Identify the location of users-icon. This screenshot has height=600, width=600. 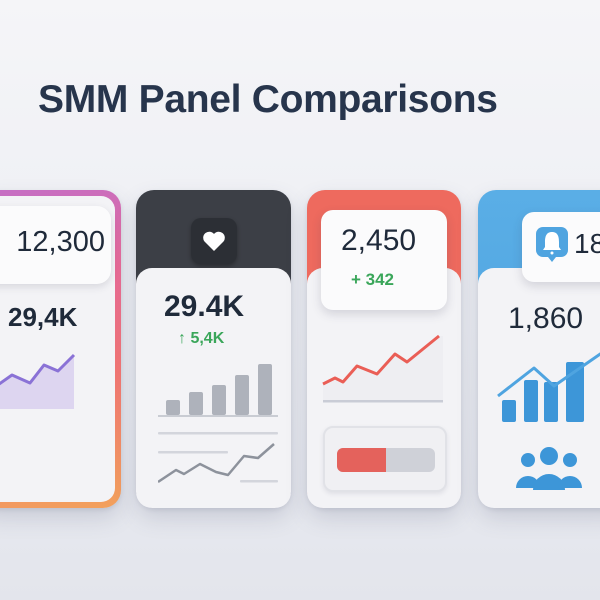
(549, 468).